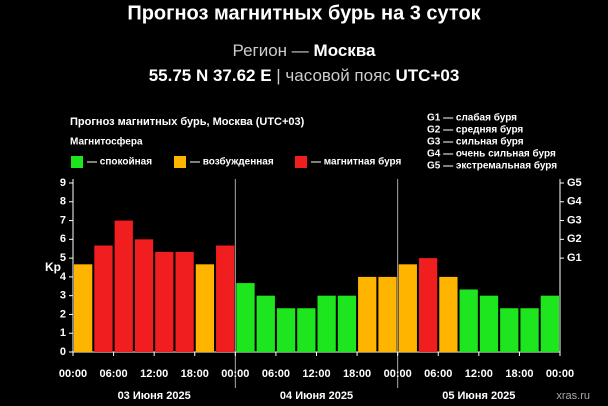 The height and width of the screenshot is (406, 608). I want to click on legend-title: Магнитосфера, so click(106, 142).